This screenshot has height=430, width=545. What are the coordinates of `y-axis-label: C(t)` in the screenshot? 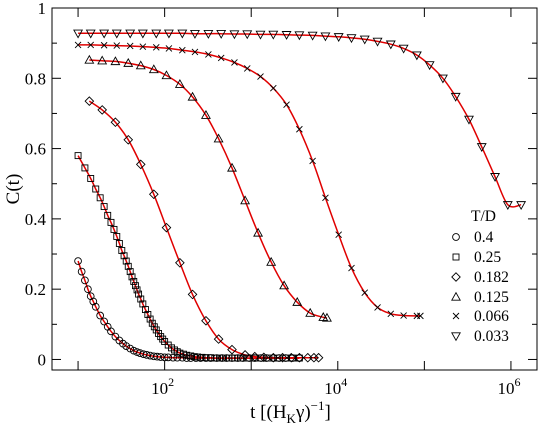 It's located at (13, 189).